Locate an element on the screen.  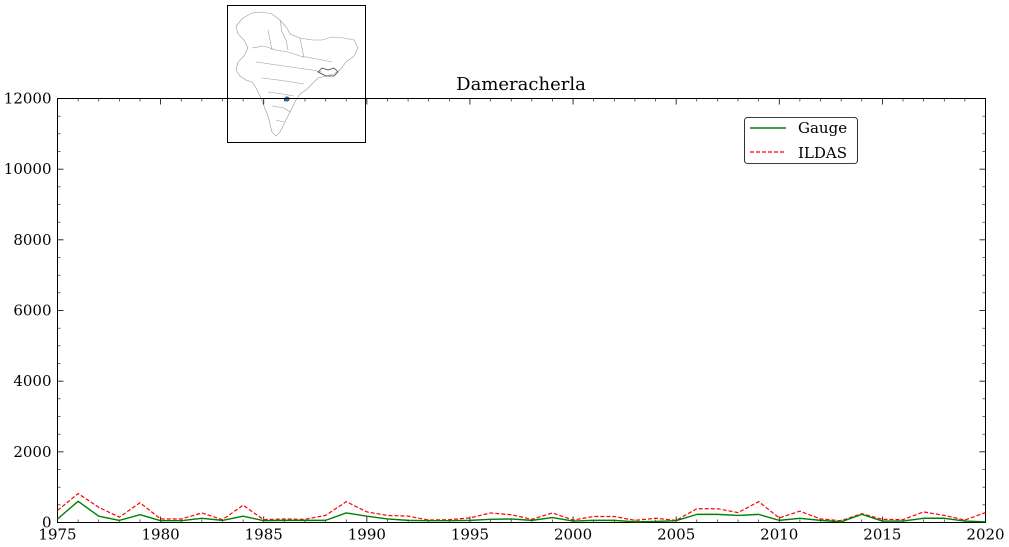
series-line-ildas is located at coordinates (521, 507).